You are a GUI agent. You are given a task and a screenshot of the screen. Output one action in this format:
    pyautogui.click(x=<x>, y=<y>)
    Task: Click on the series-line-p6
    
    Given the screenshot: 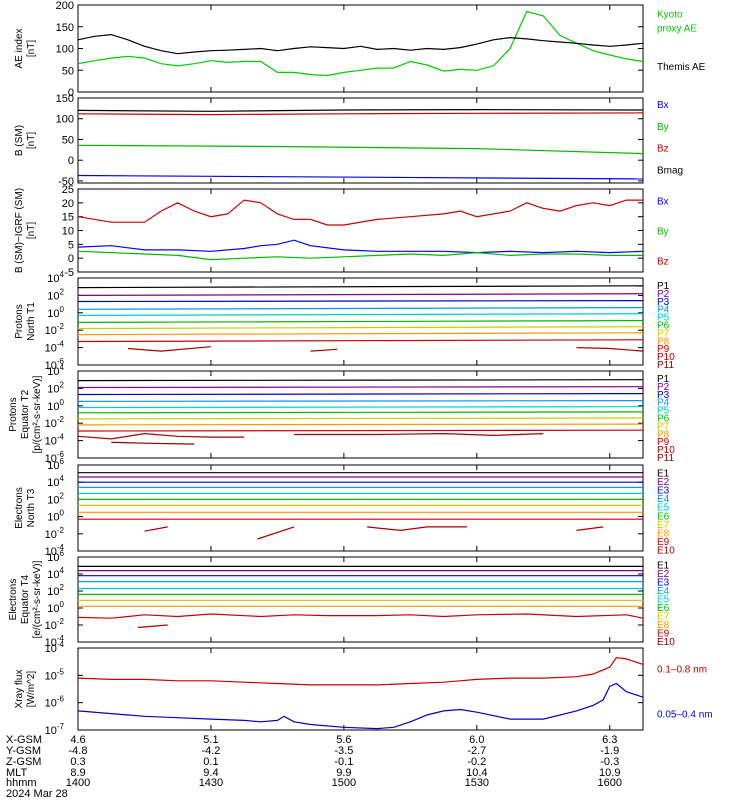 What is the action you would take?
    pyautogui.click(x=360, y=412)
    